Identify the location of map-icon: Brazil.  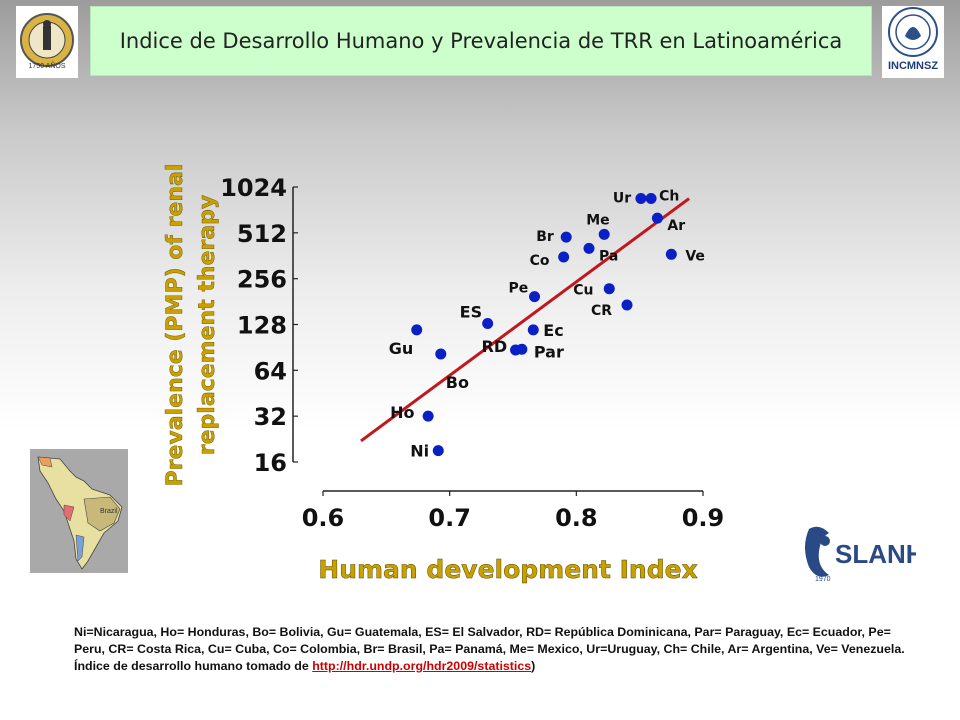
(80, 513).